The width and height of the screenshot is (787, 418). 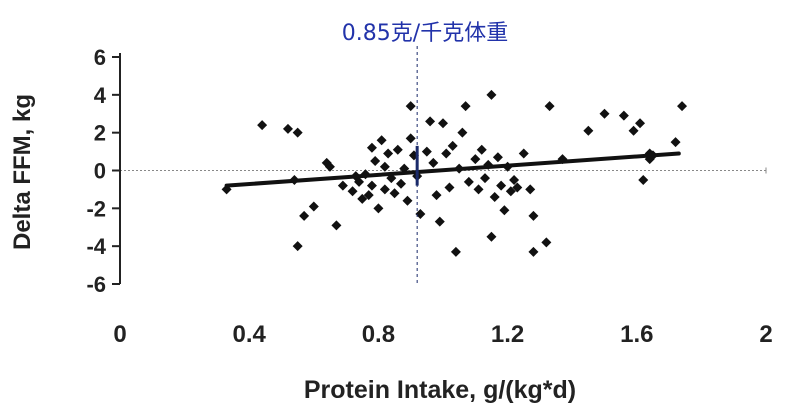 What do you see at coordinates (100, 171) in the screenshot?
I see `y-tick-label: 0` at bounding box center [100, 171].